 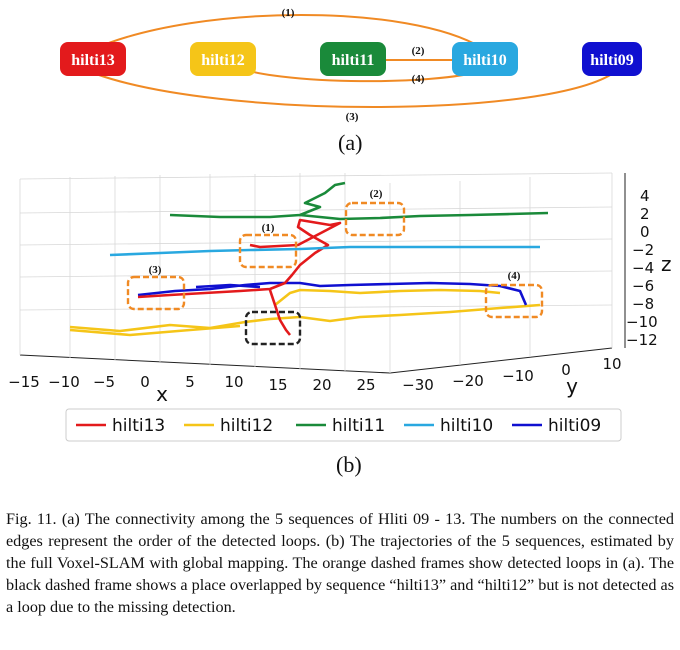 I want to click on x-axis-line, so click(x=205, y=364).